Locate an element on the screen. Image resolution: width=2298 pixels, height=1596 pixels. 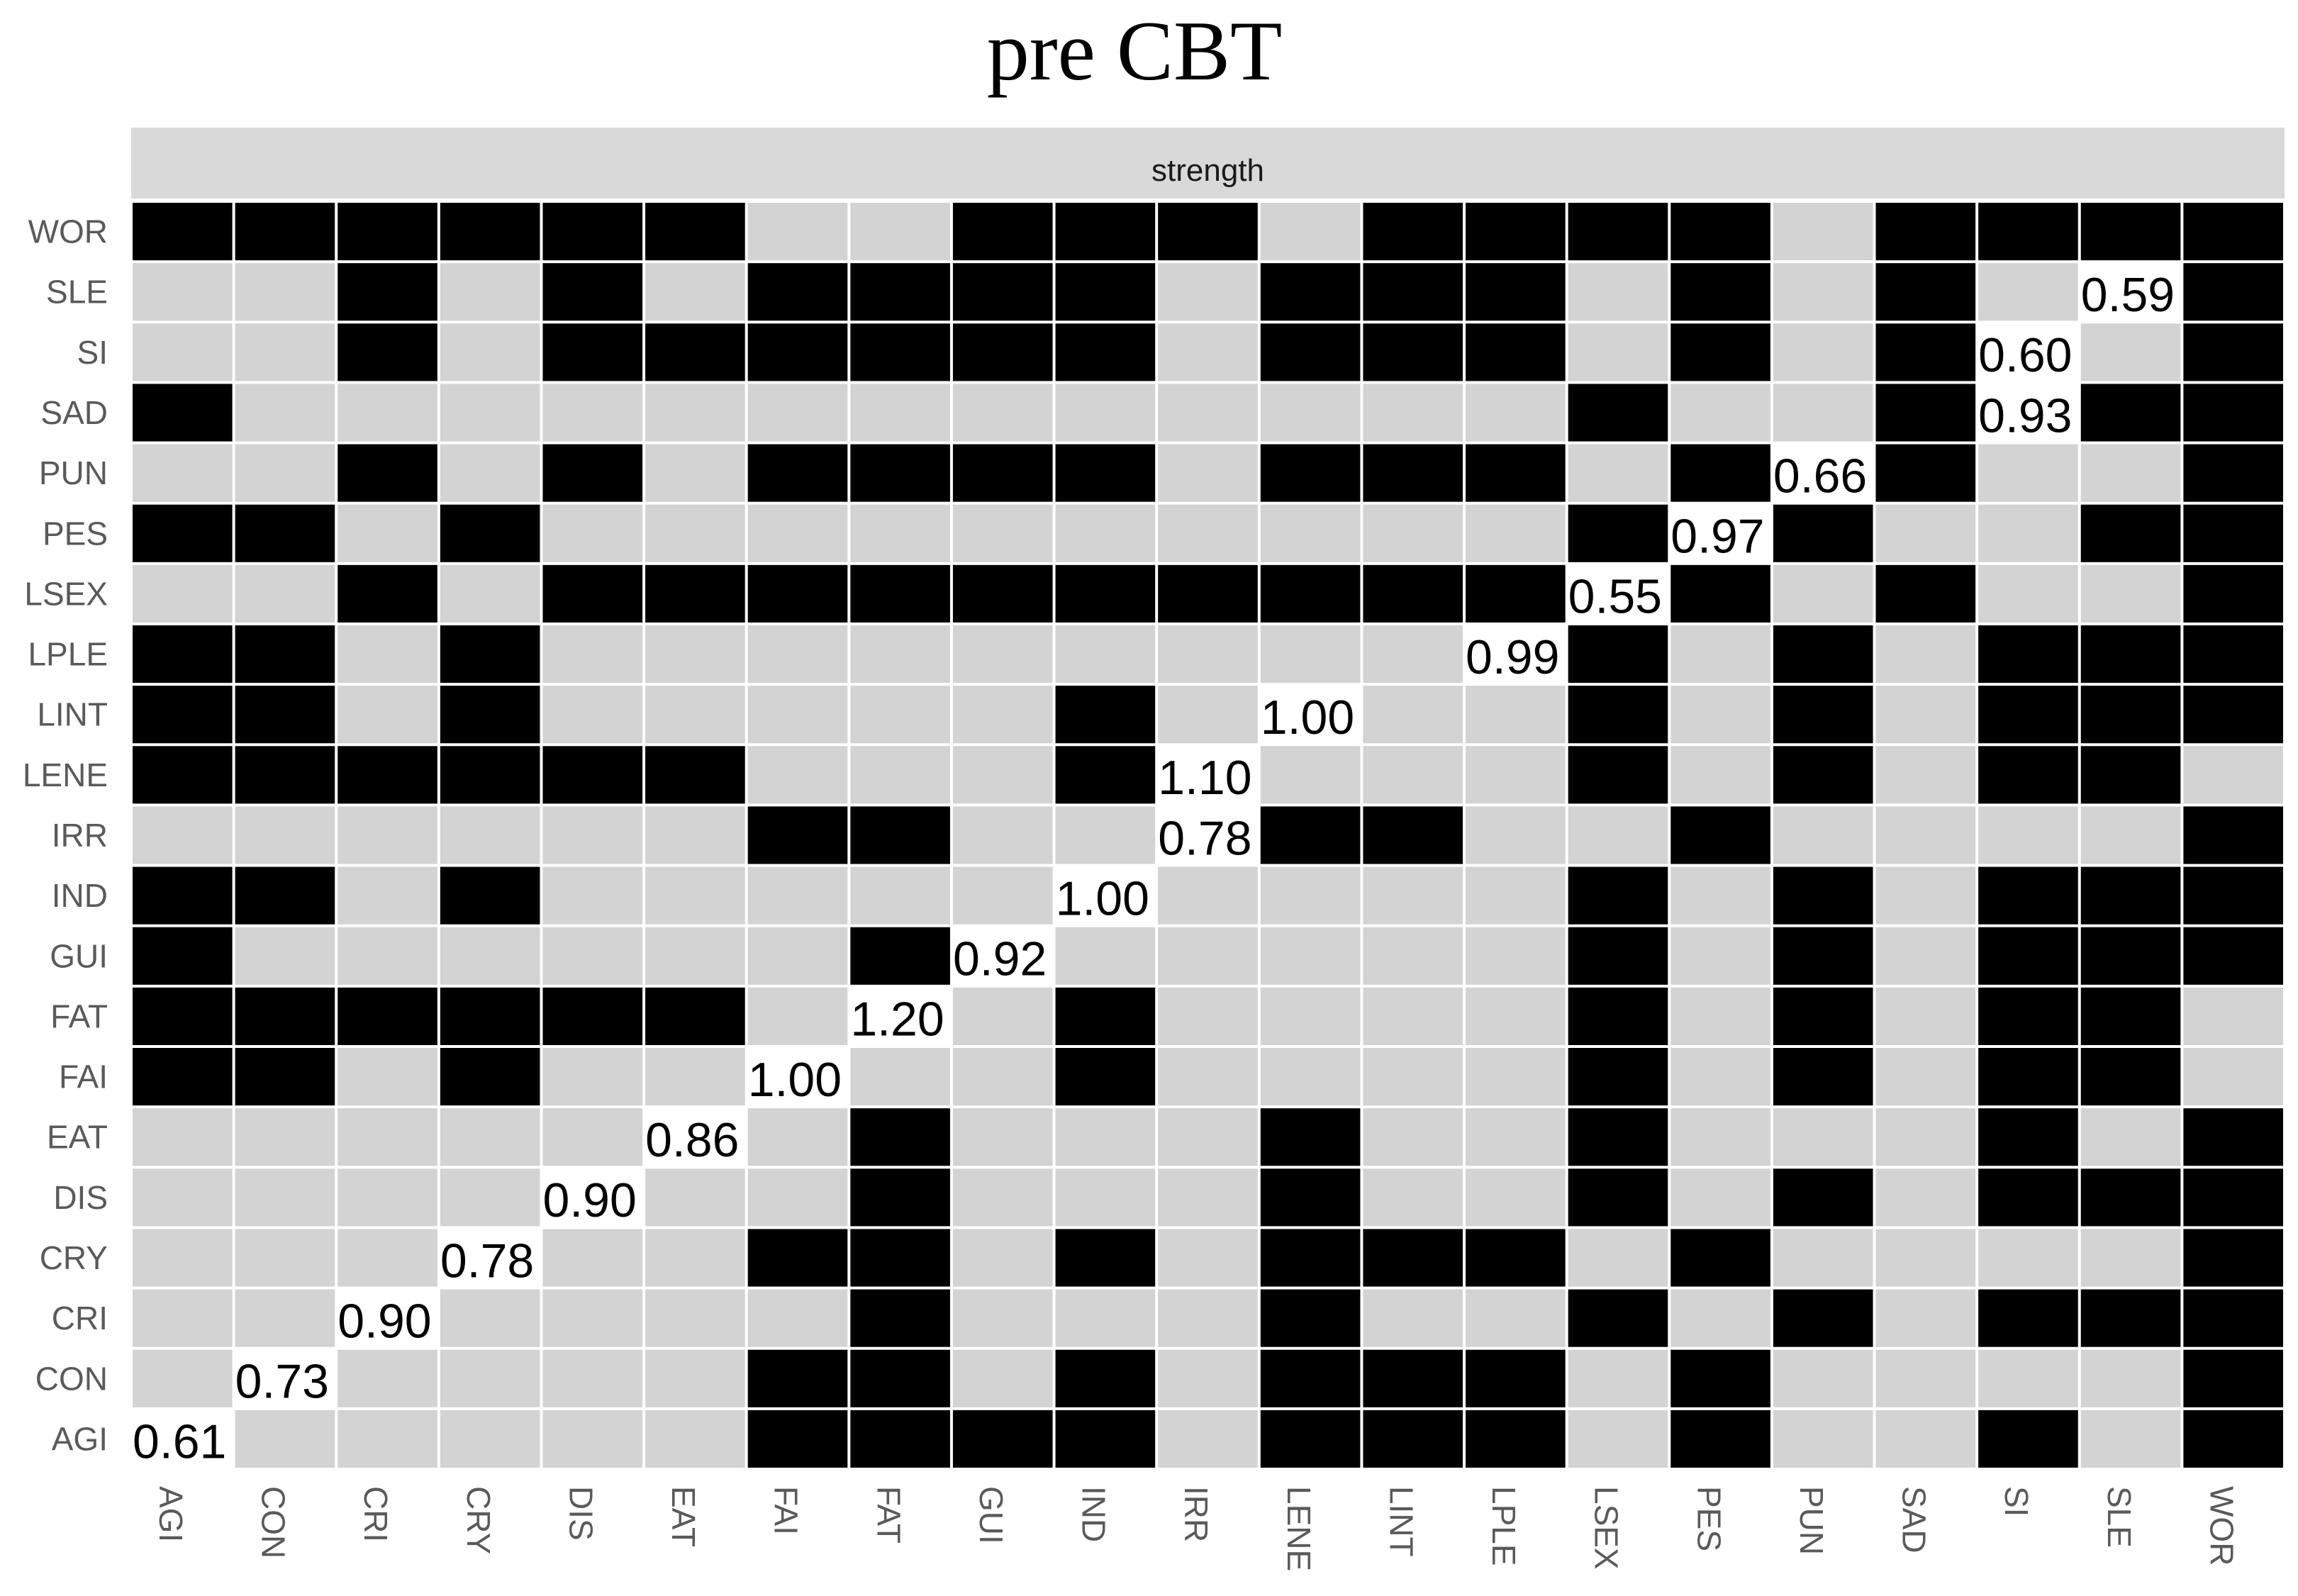
heatmap-cell-PES-LSEX is located at coordinates (1618, 533).